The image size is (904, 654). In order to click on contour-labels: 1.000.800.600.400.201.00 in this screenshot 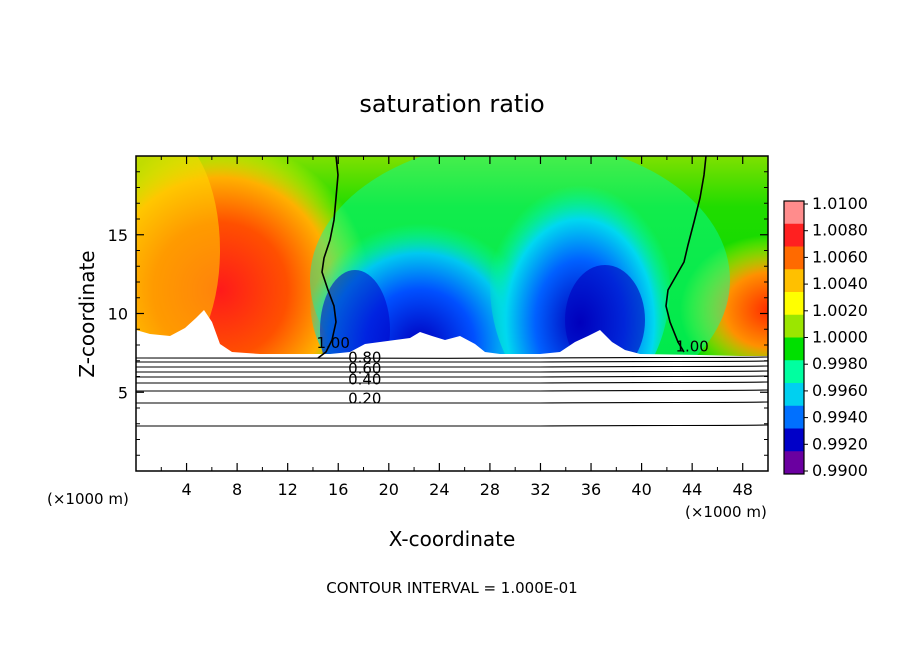, I will do `click(512, 370)`.